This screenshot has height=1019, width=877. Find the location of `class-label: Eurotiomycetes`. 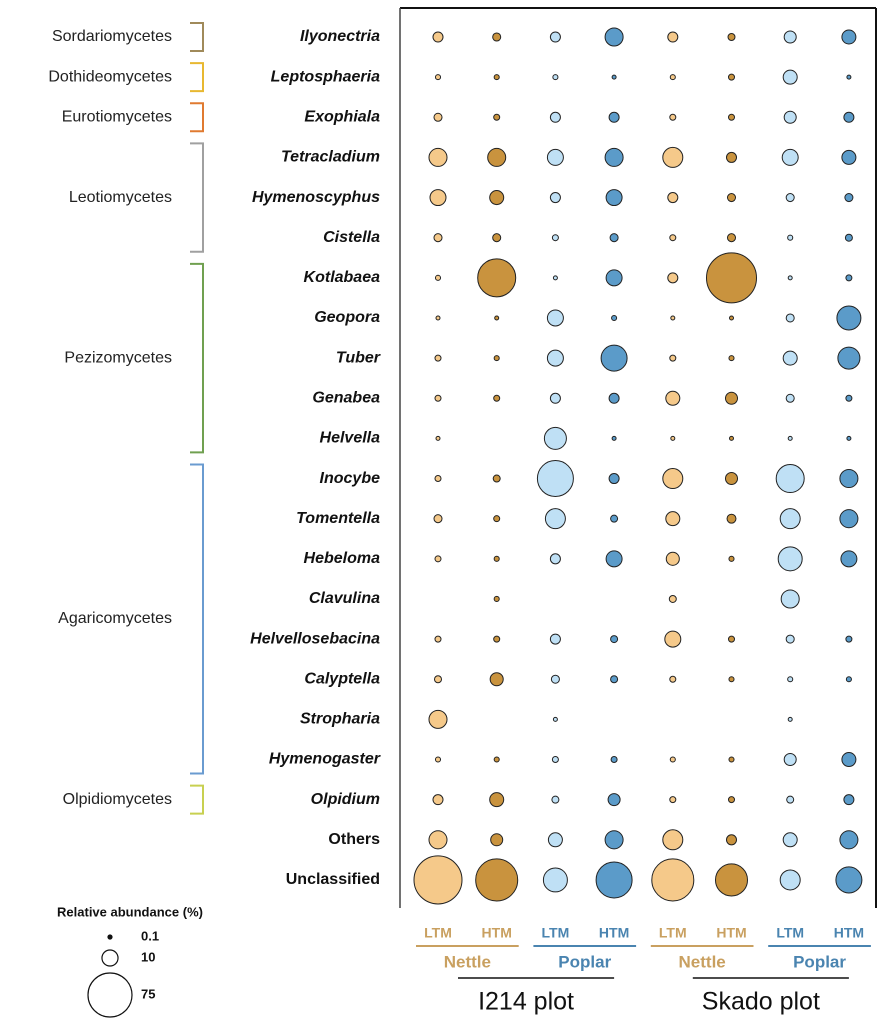

class-label: Eurotiomycetes is located at coordinates (117, 116).